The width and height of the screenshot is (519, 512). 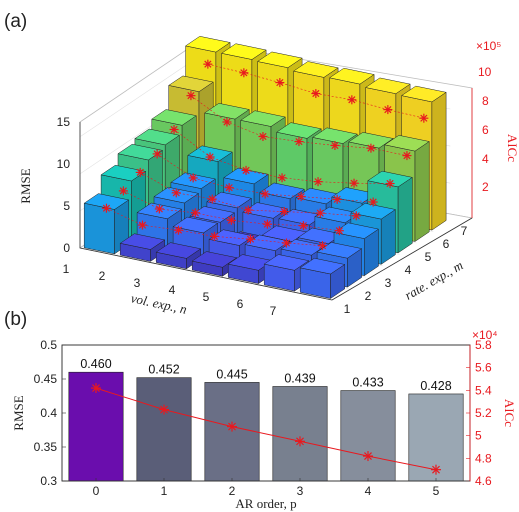 I want to click on panel-a-x-axis, so click(x=206, y=274).